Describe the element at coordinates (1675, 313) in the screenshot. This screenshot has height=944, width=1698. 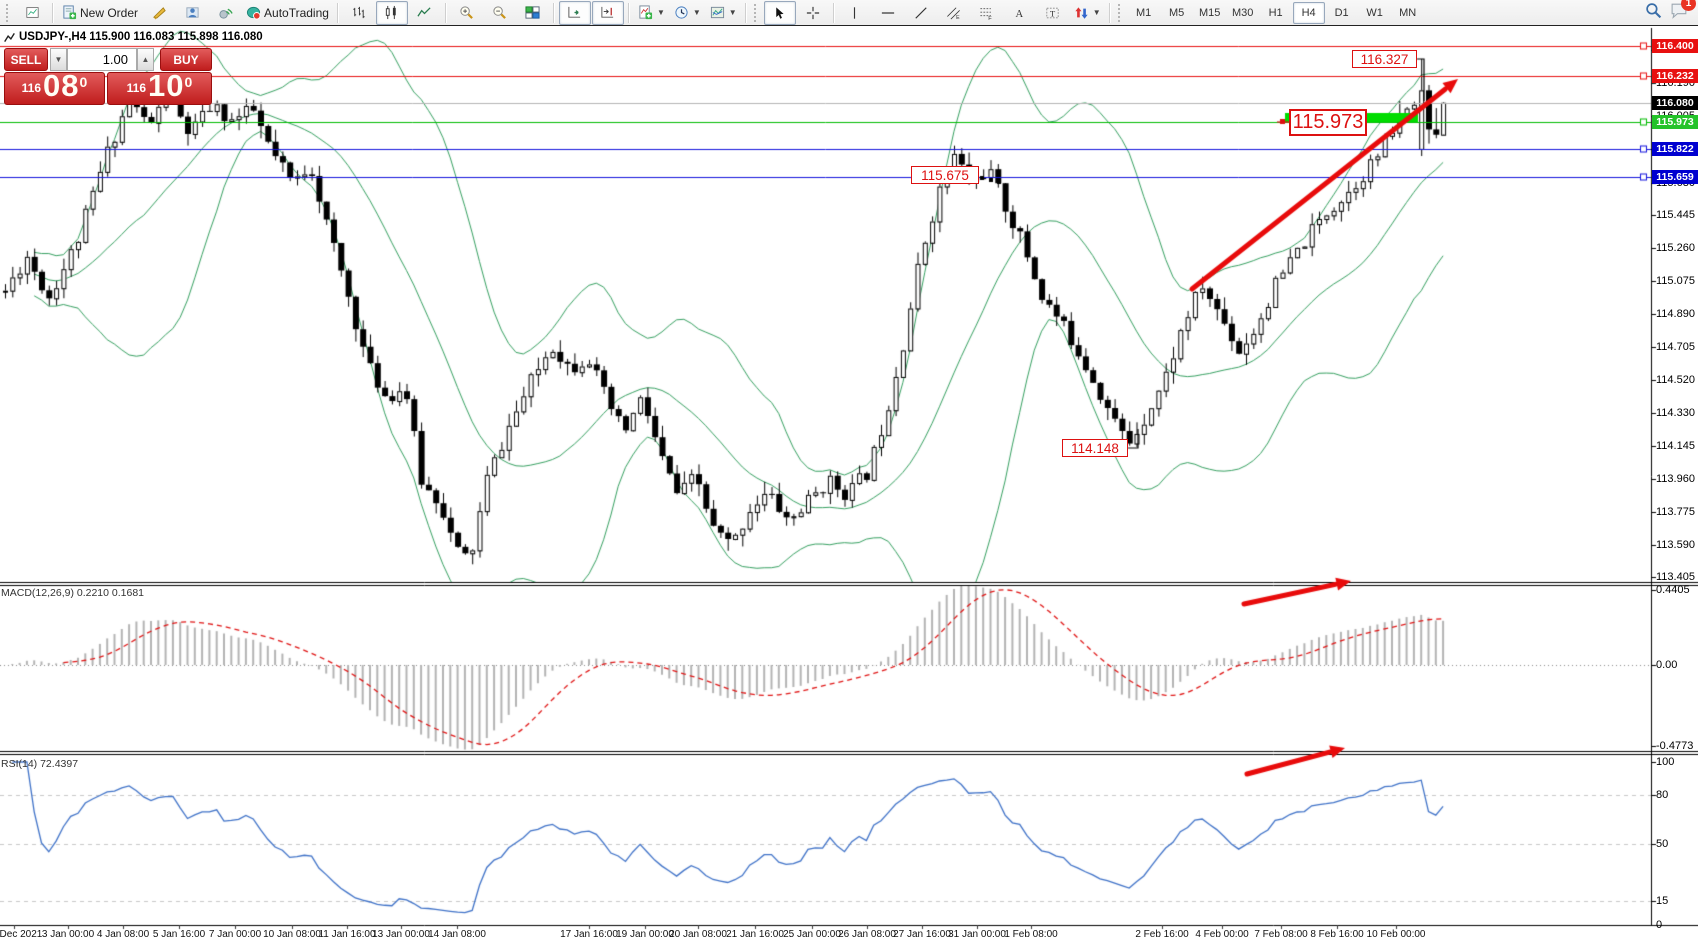
I see `price-axis-tick: 114.890` at that location.